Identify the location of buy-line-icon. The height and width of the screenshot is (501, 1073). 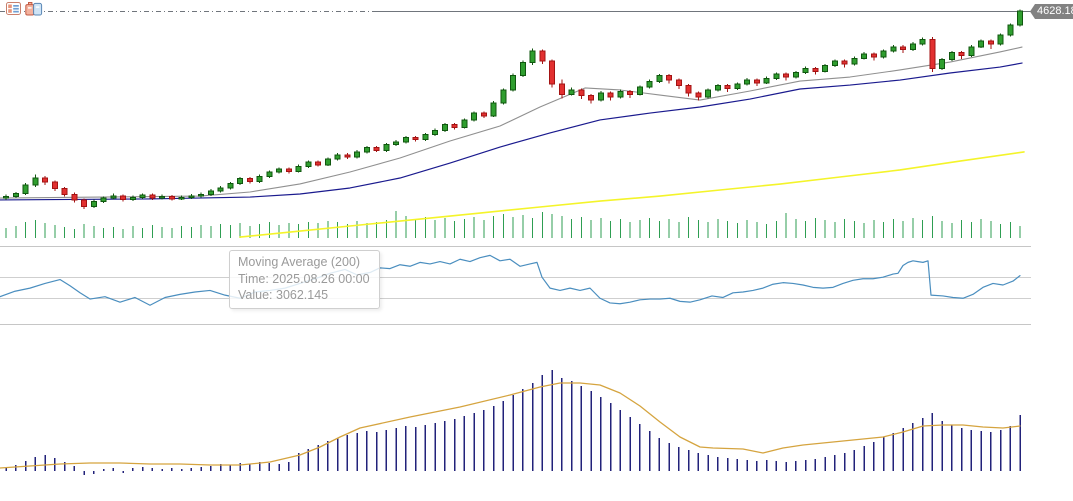
(37, 7).